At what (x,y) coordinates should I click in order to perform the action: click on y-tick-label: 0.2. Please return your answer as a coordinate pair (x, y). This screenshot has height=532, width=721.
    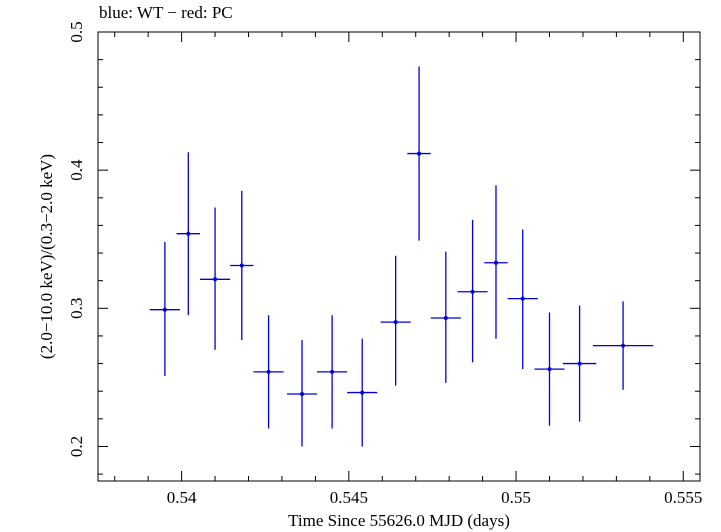
    Looking at the image, I should click on (76, 446).